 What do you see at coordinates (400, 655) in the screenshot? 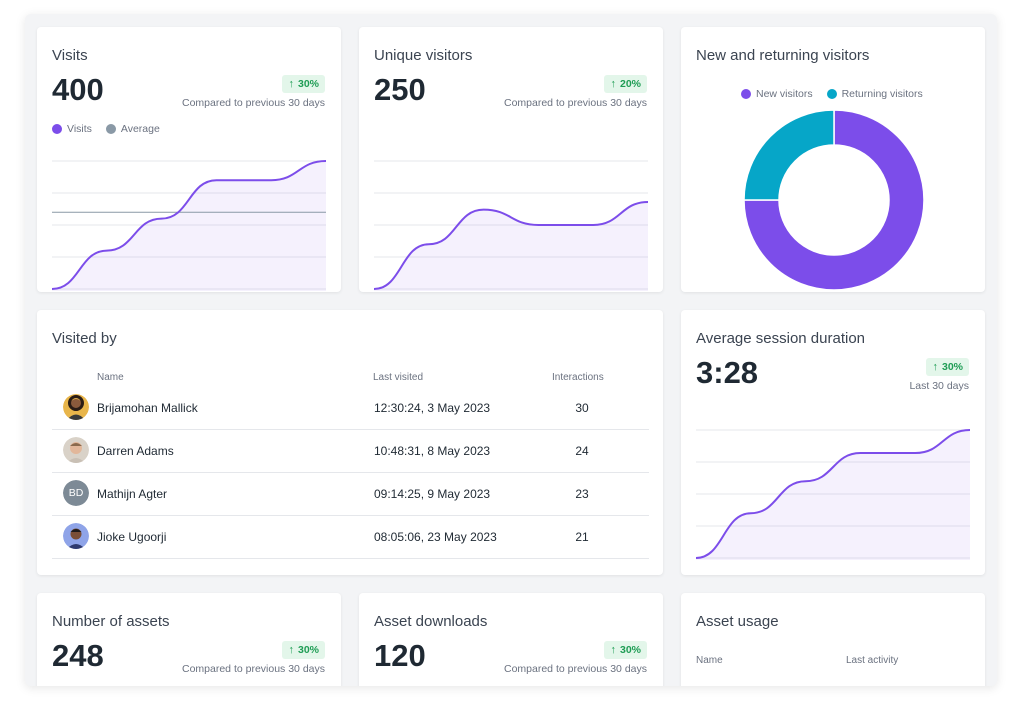
I see `downloads-value: 120` at bounding box center [400, 655].